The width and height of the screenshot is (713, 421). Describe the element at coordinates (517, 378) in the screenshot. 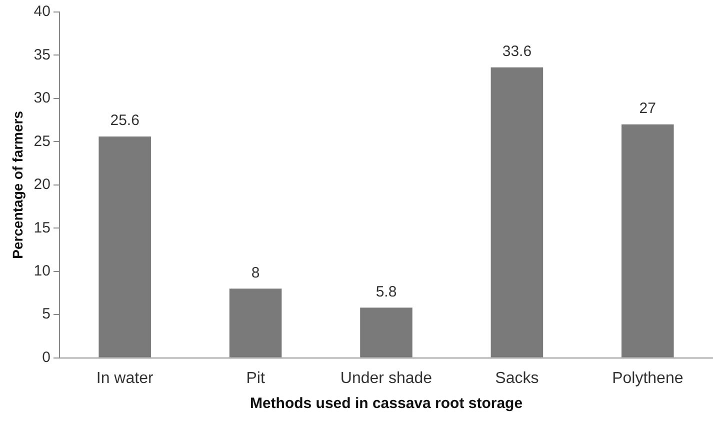

I see `x-tick-label: Sacks` at that location.